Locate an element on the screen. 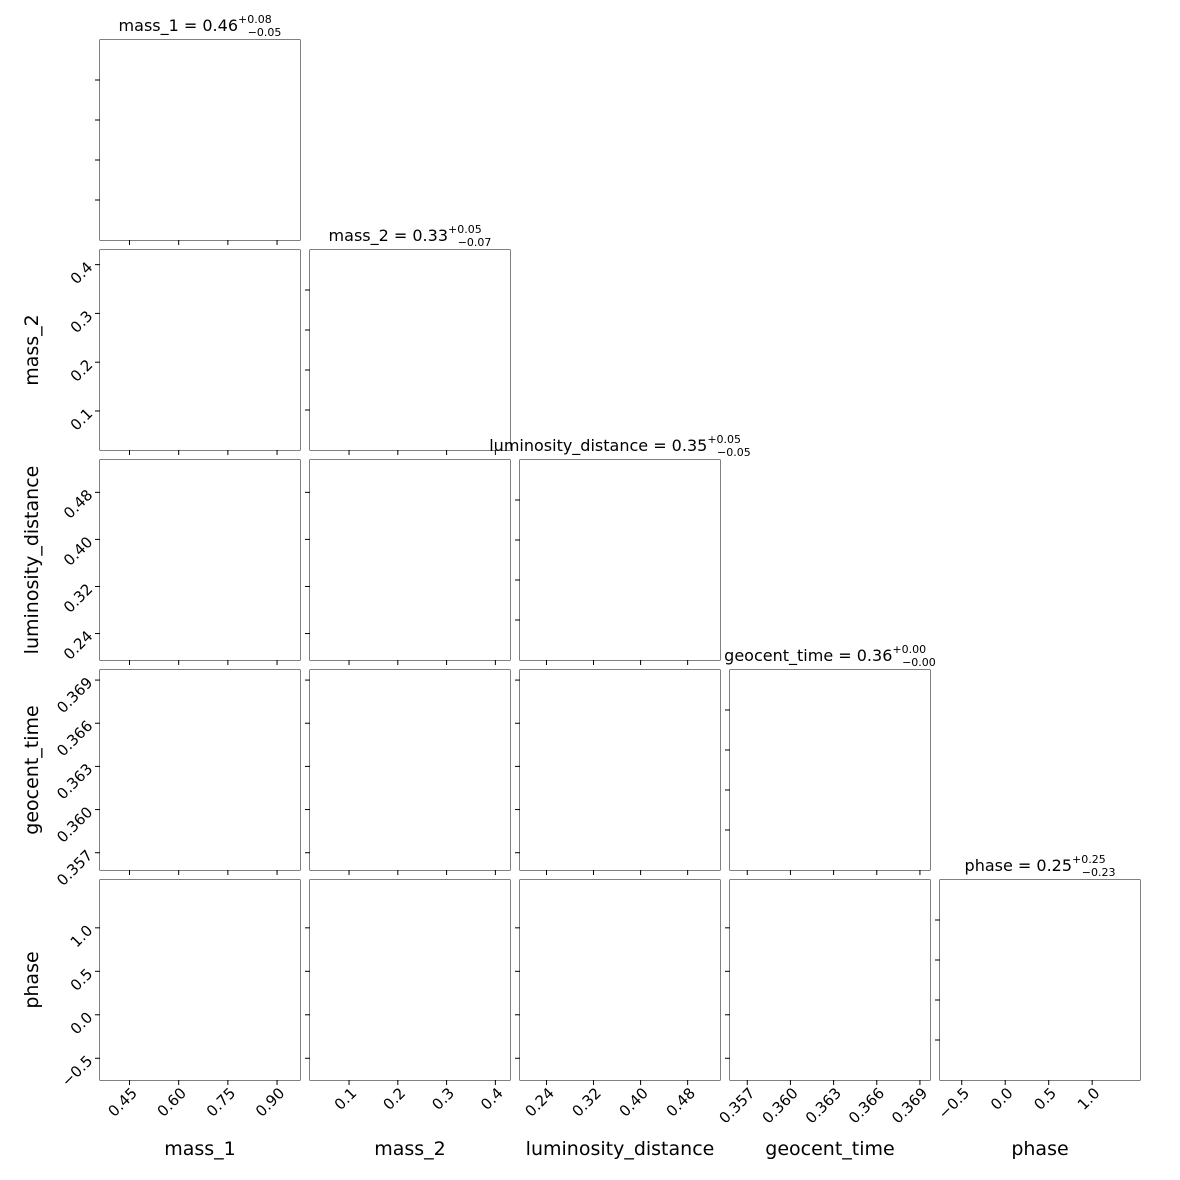  title-mass_2: mass_2 = 0.33+0.05 −0.07 is located at coordinates (410, 236).